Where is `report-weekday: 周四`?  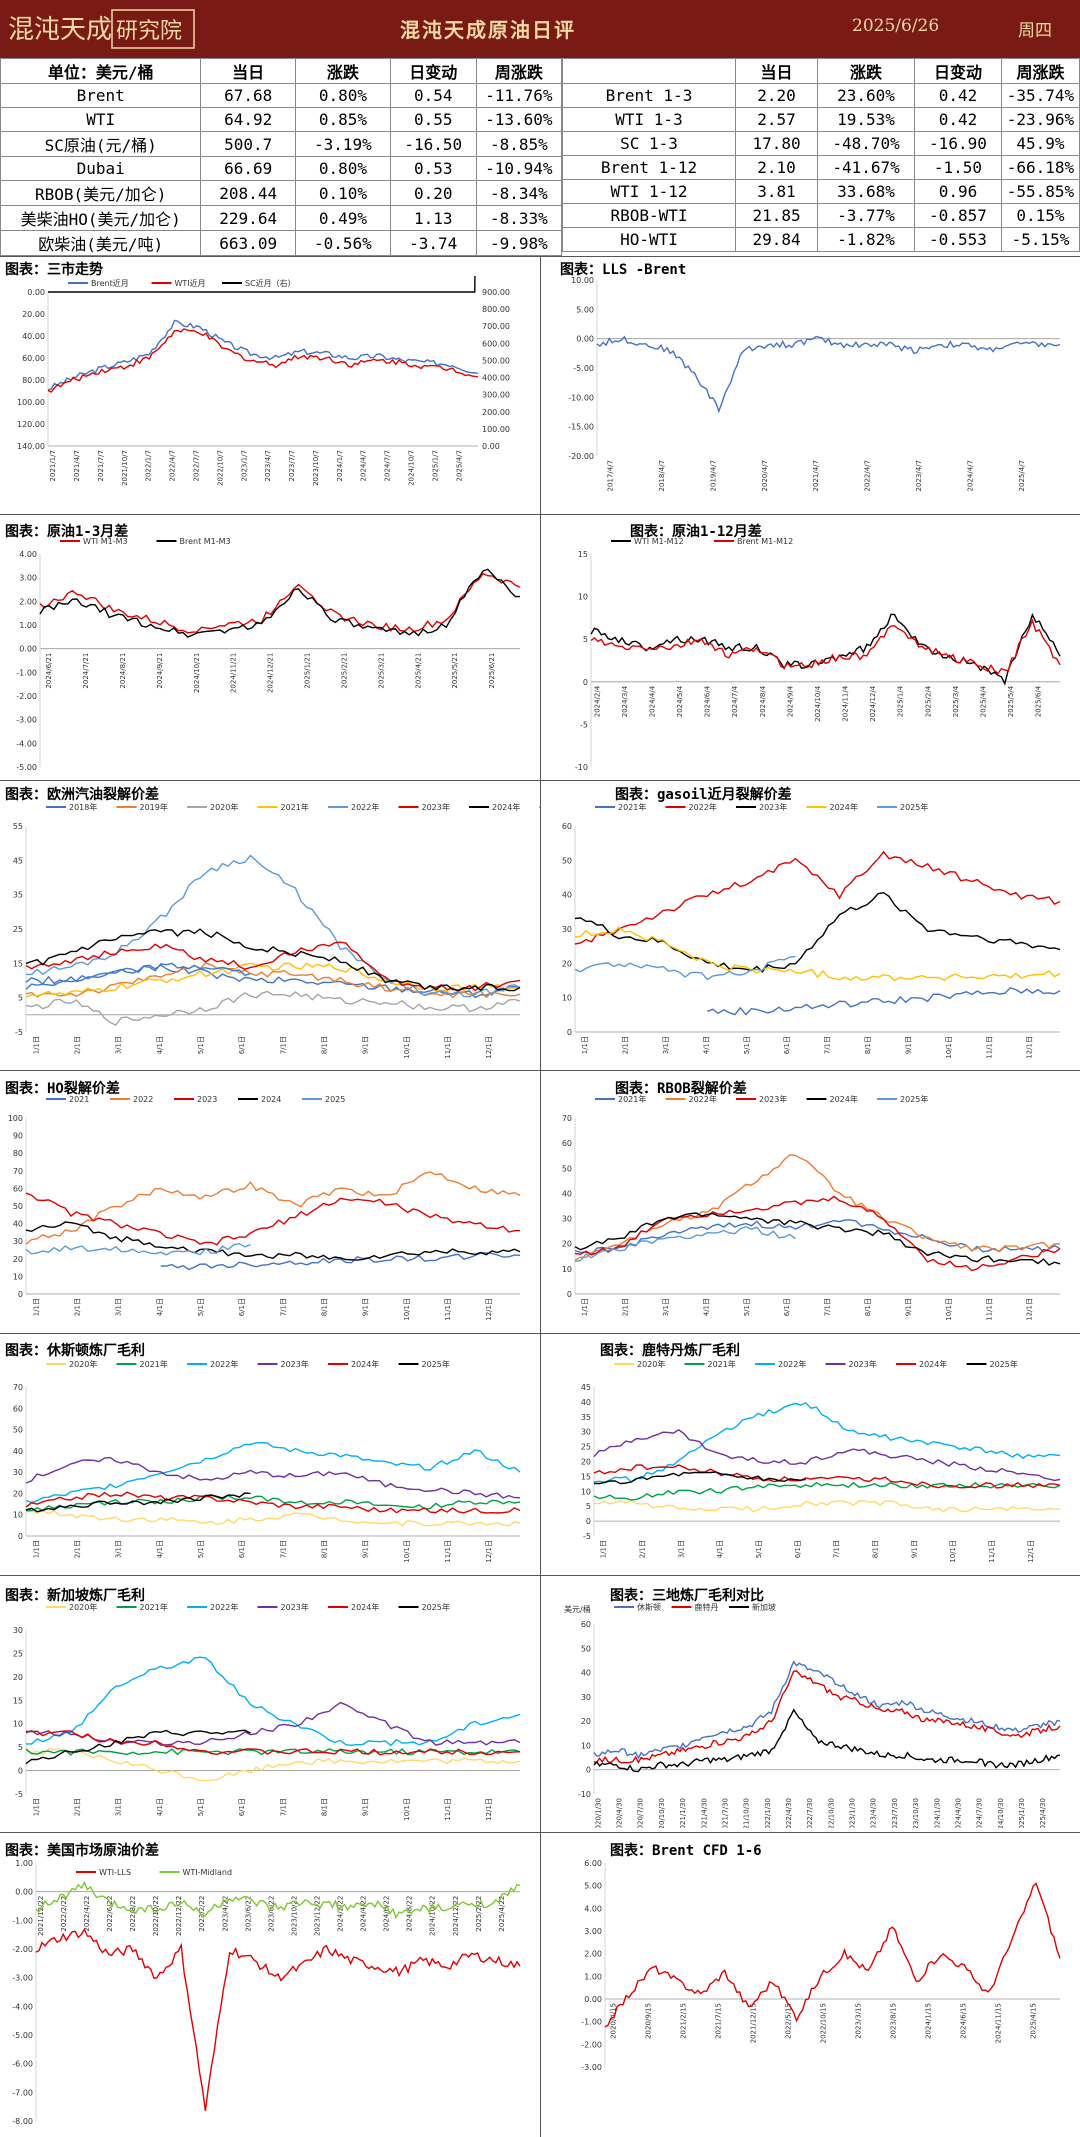 report-weekday: 周四 is located at coordinates (1035, 31).